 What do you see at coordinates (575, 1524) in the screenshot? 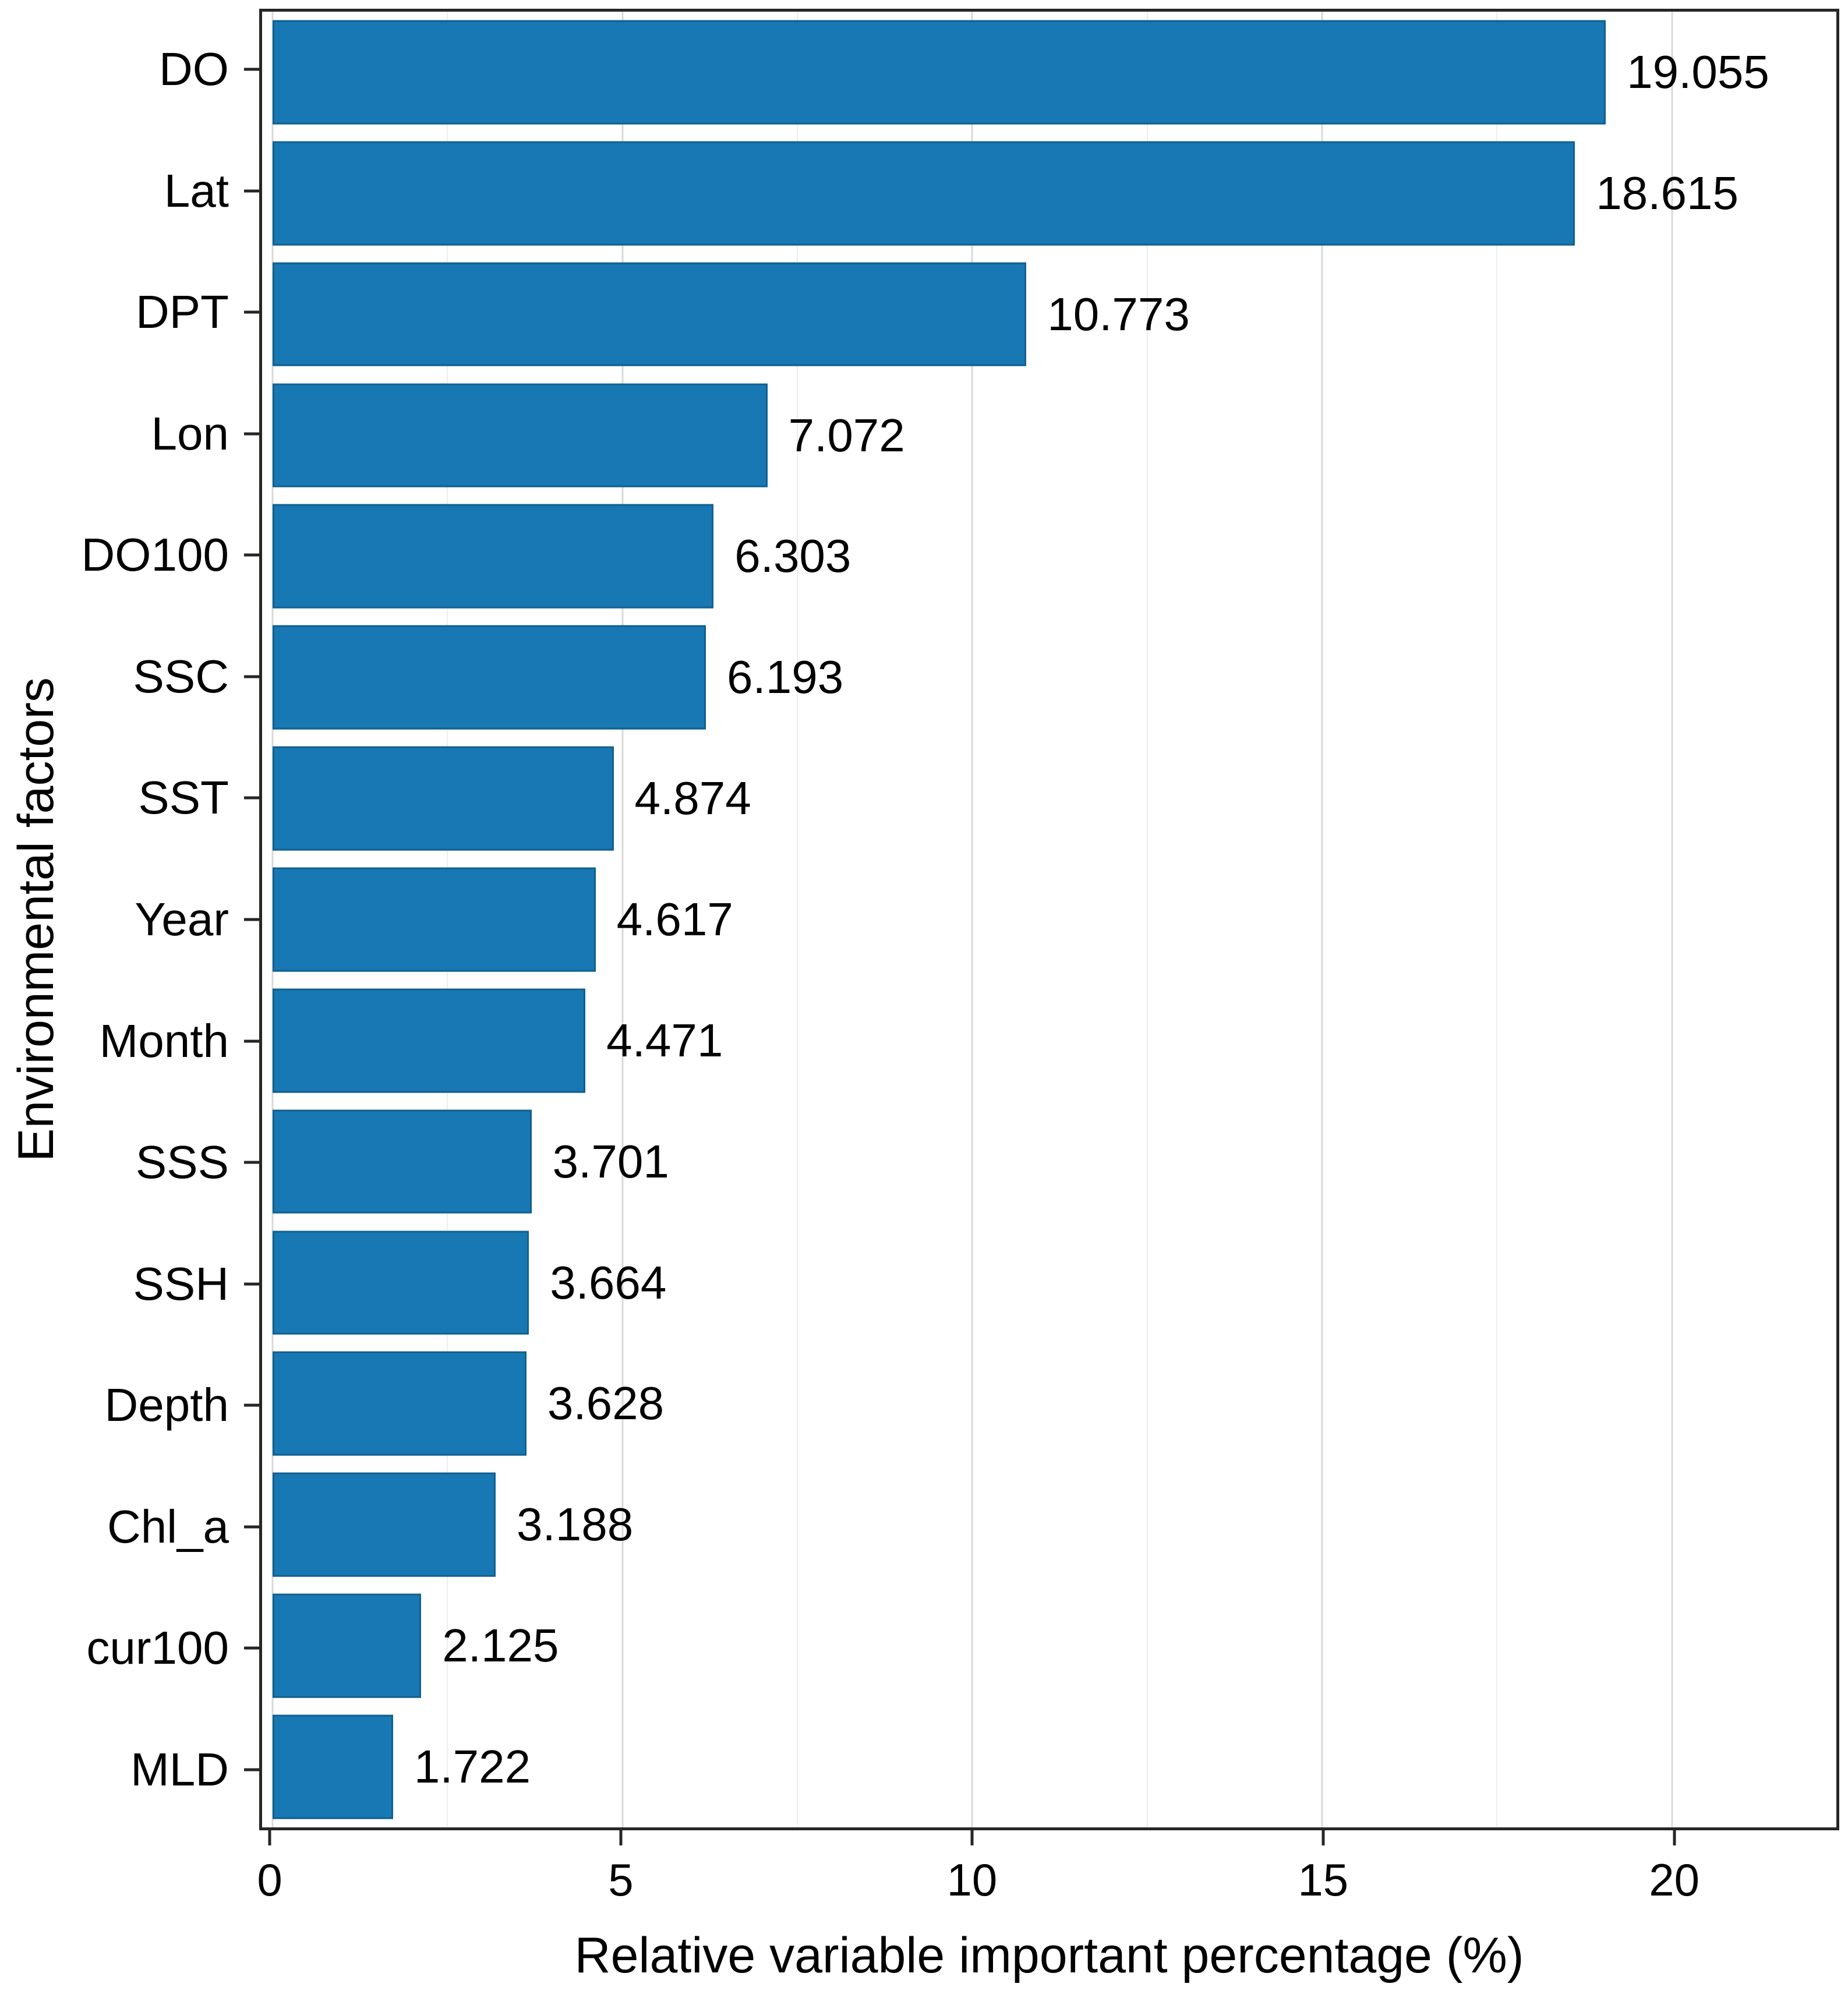
I see `bar-value-label: 3.188` at bounding box center [575, 1524].